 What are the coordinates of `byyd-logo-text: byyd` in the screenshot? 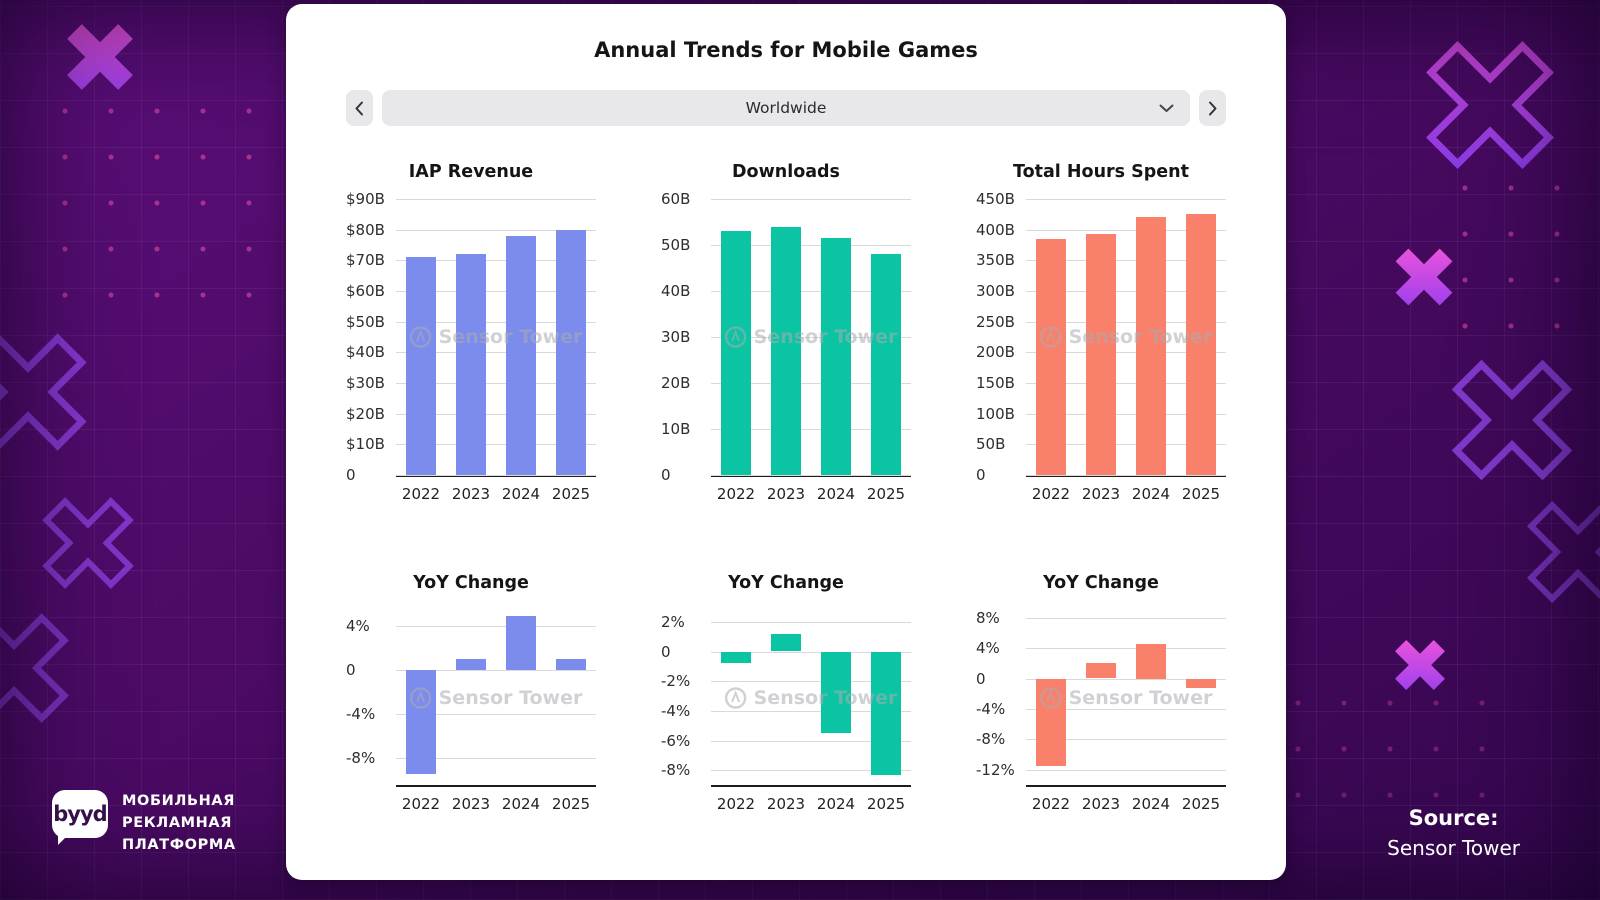 It's located at (80, 814).